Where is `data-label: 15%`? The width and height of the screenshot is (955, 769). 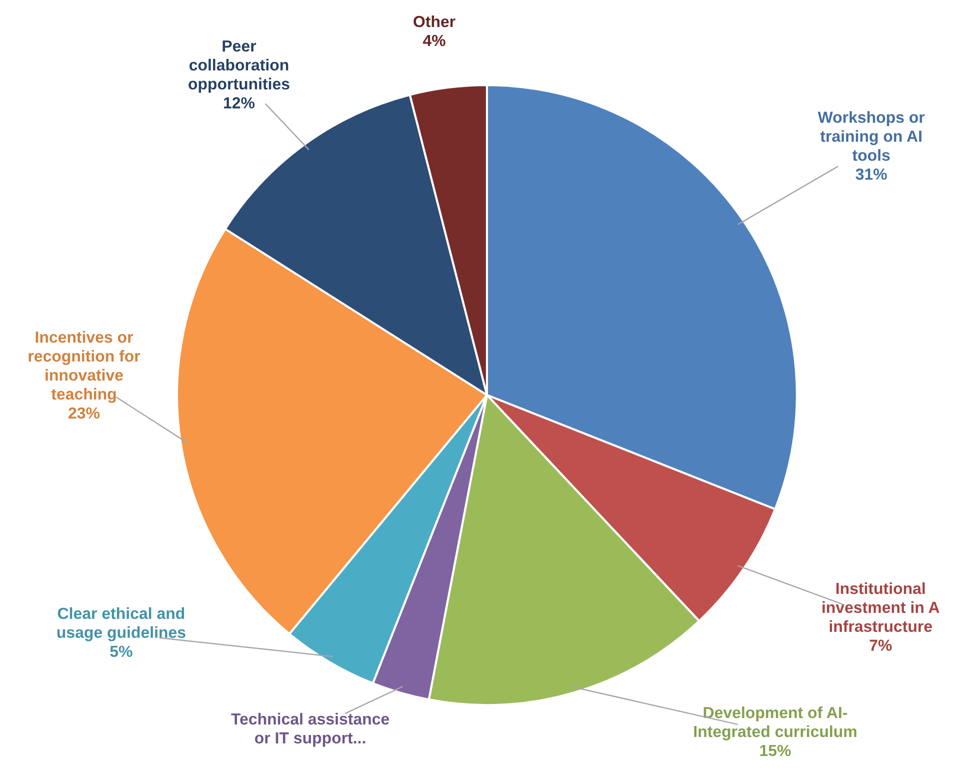
data-label: 15% is located at coordinates (775, 750).